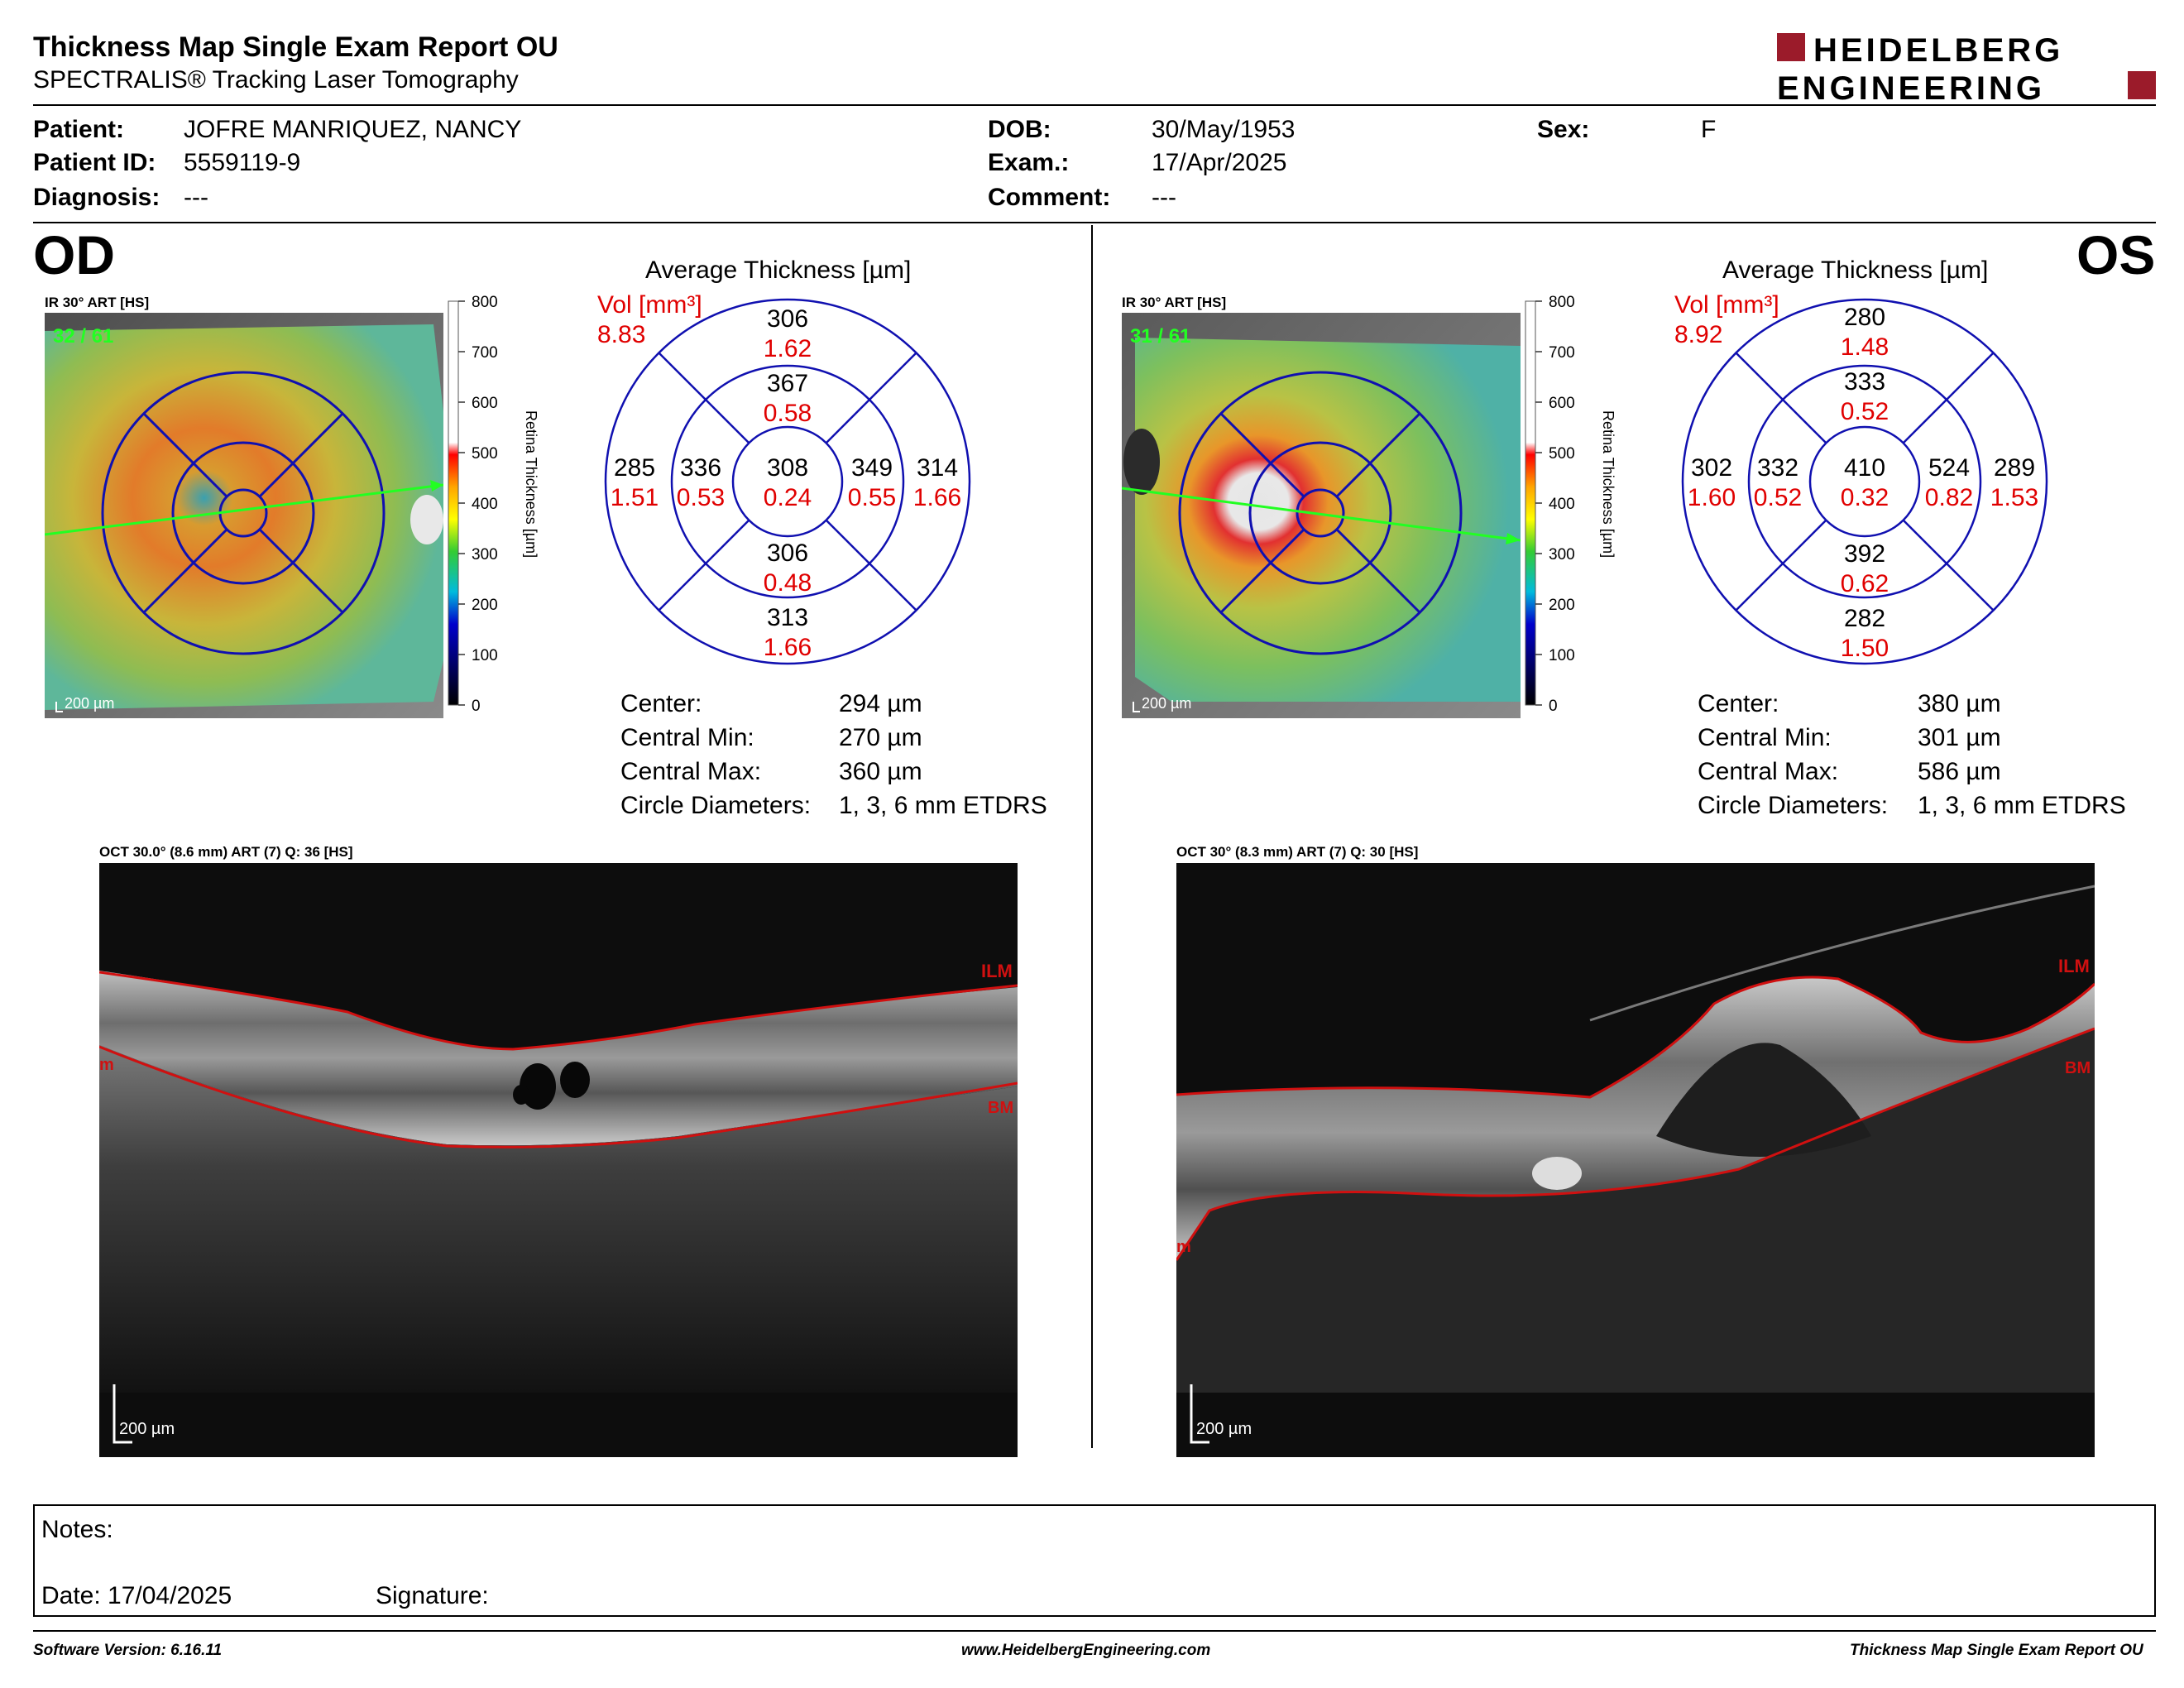  What do you see at coordinates (1865, 648) in the screenshot?
I see `os-outer-inf-volume: 1.50` at bounding box center [1865, 648].